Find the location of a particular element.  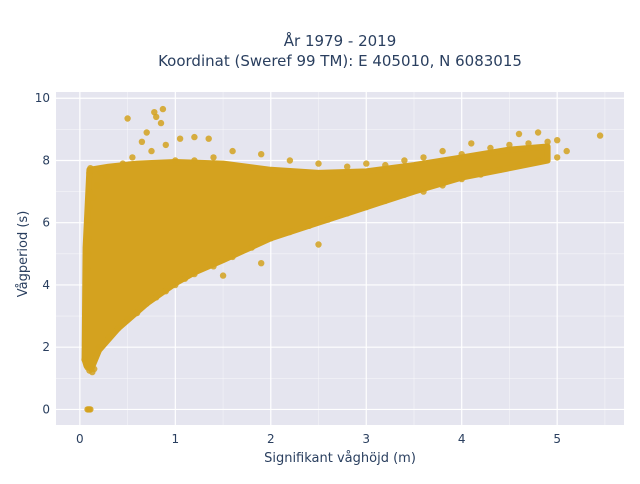

x-tick-label: 1 is located at coordinates (176, 439).